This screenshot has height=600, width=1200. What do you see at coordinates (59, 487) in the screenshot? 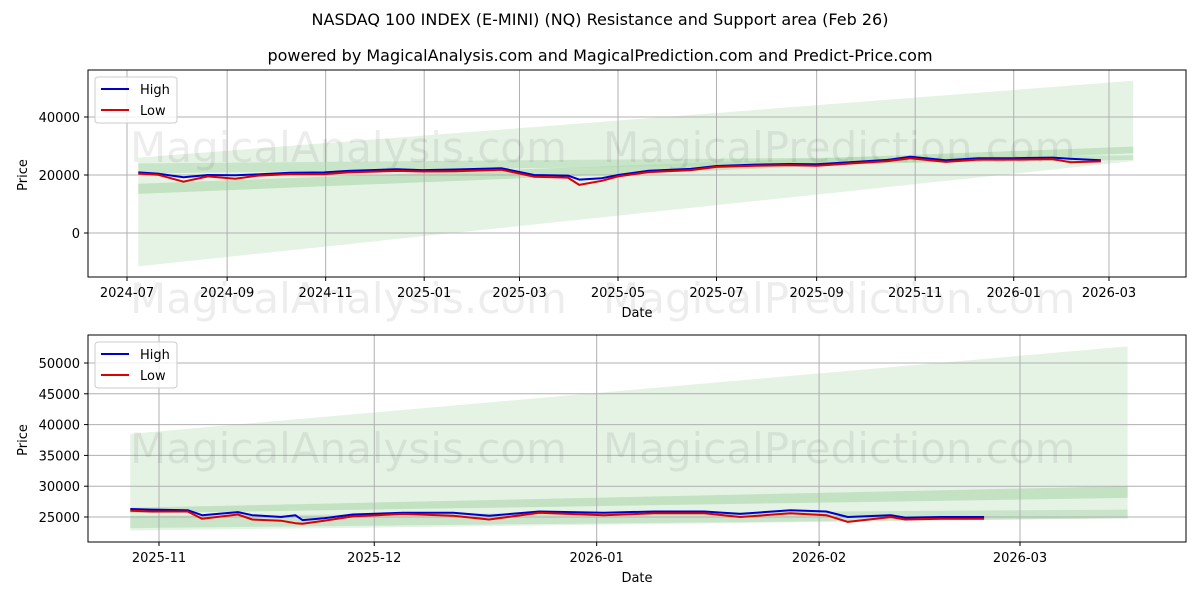
I see `y-tick-label: 30000` at bounding box center [59, 487].